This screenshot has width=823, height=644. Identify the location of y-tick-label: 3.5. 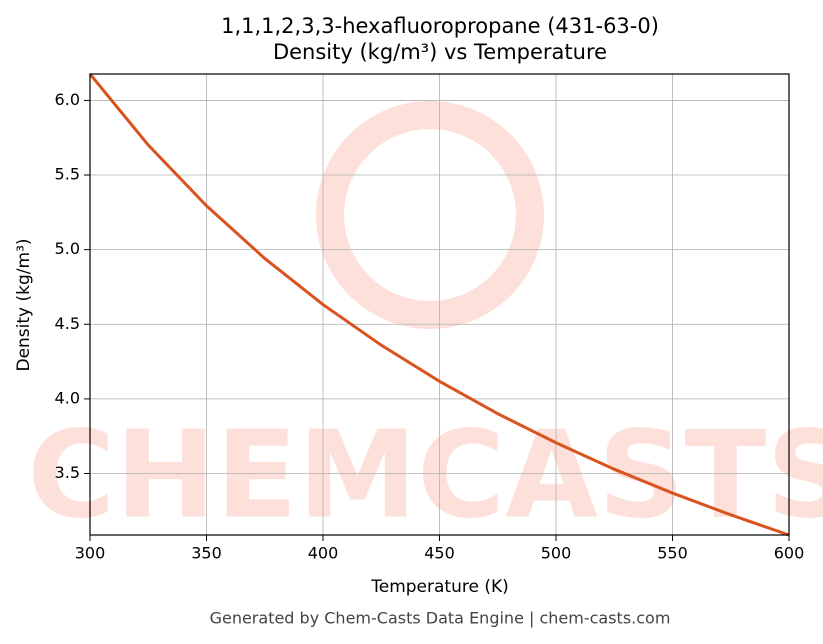
(67, 472).